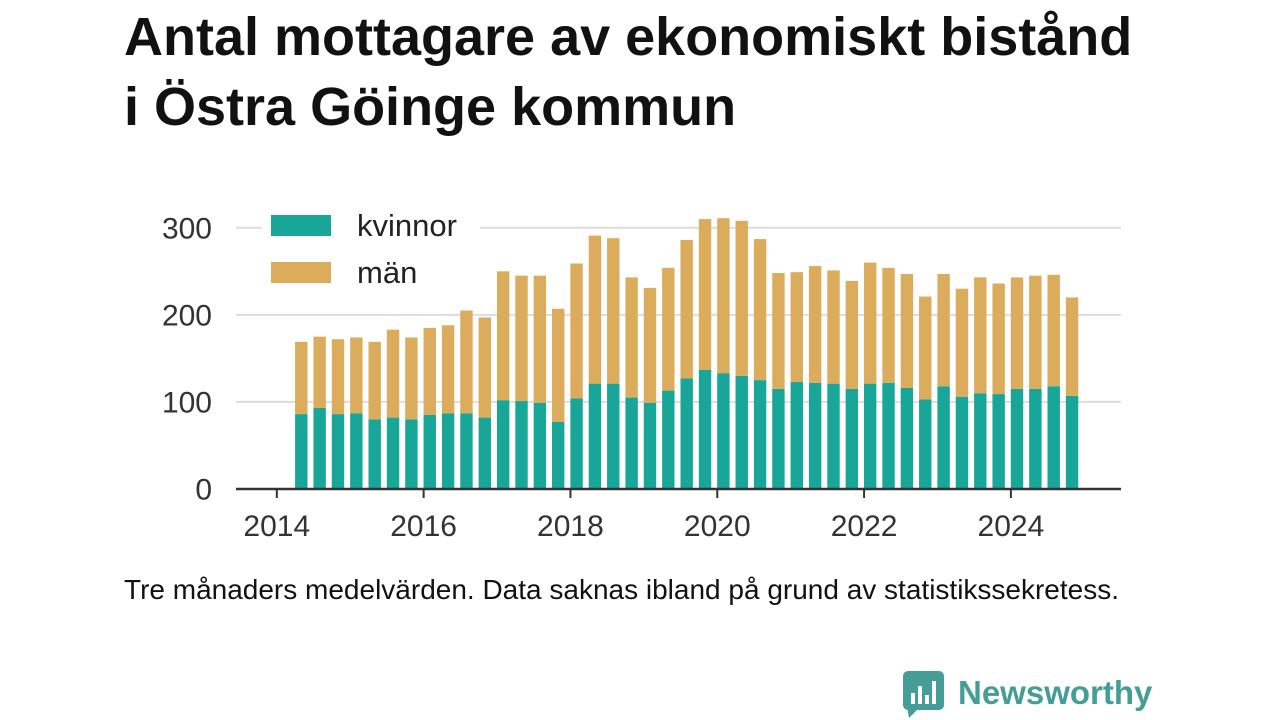  Describe the element at coordinates (187, 315) in the screenshot. I see `y-tick-label: 200` at that location.